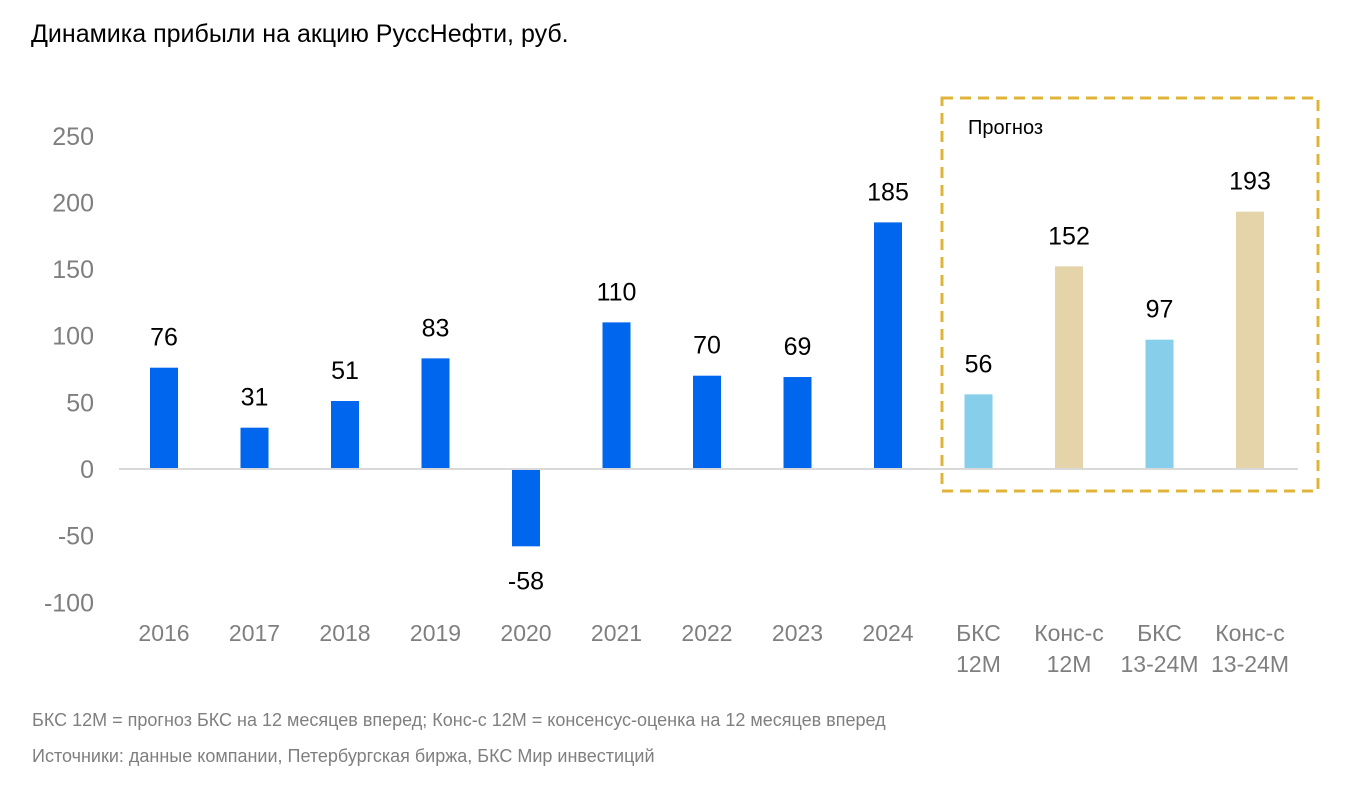  Describe the element at coordinates (73, 270) in the screenshot. I see `y-tick-label: 150` at that location.